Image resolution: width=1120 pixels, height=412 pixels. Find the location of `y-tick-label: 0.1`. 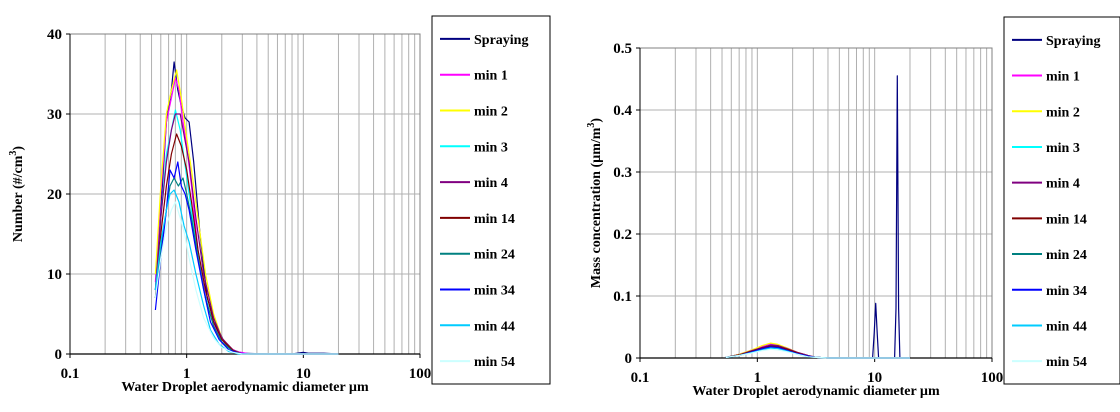

y-tick-label: 0.1 is located at coordinates (622, 297).